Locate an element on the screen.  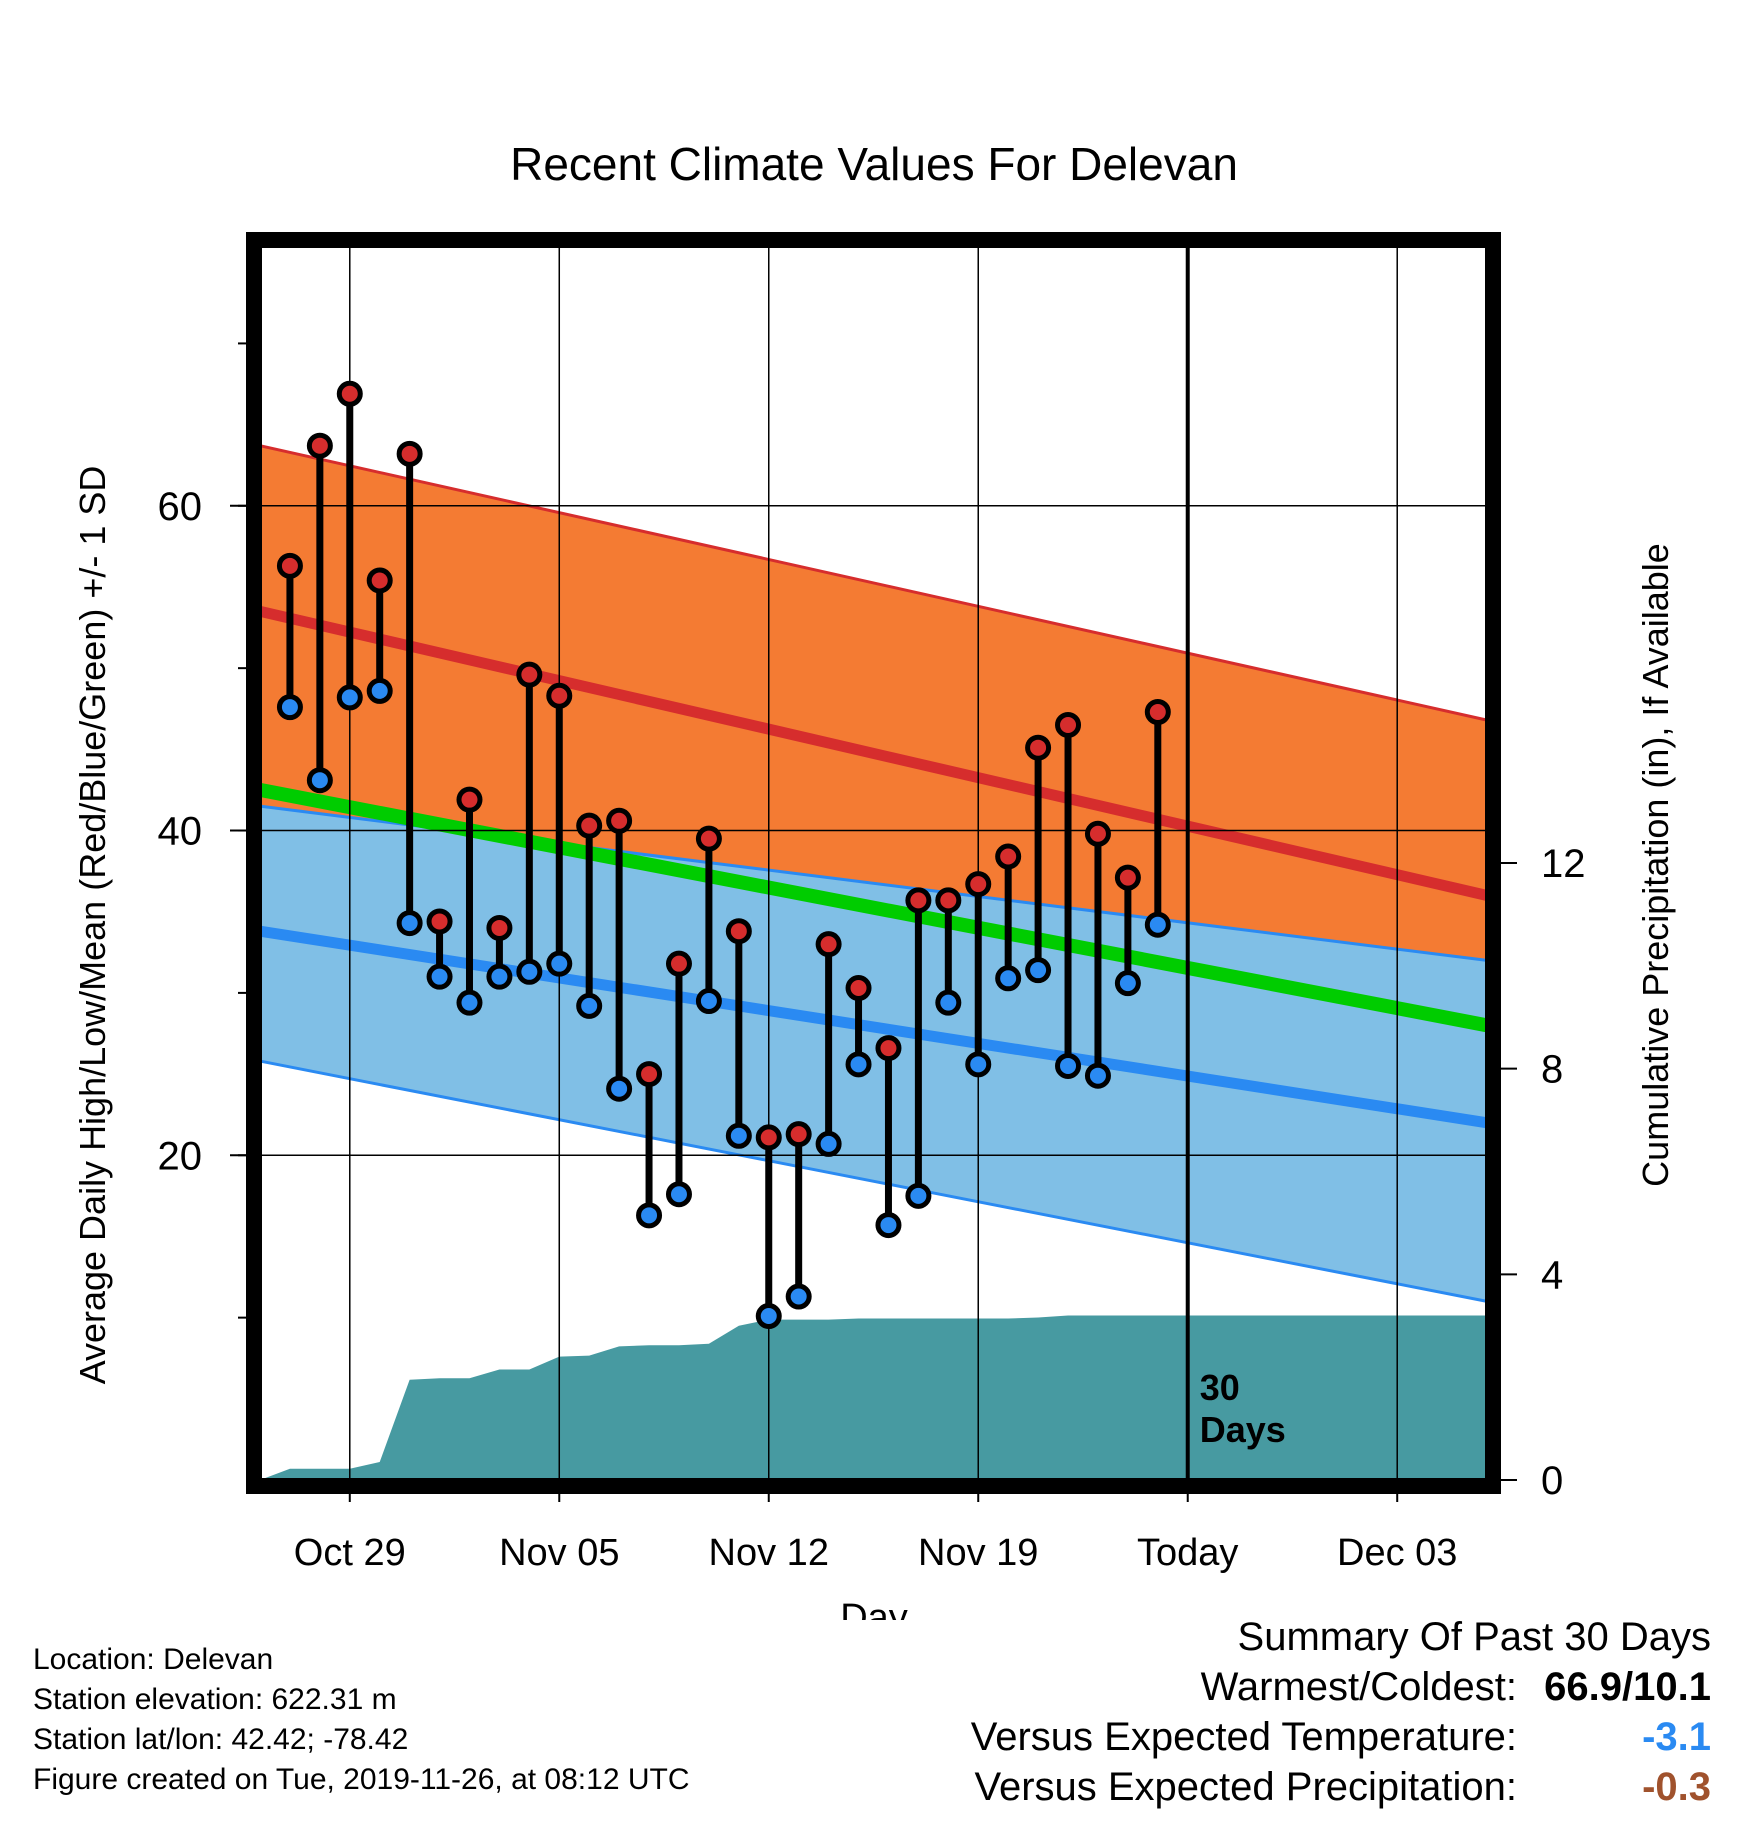
warm-cold-value: 66.9/10.1 is located at coordinates (1627, 1687).